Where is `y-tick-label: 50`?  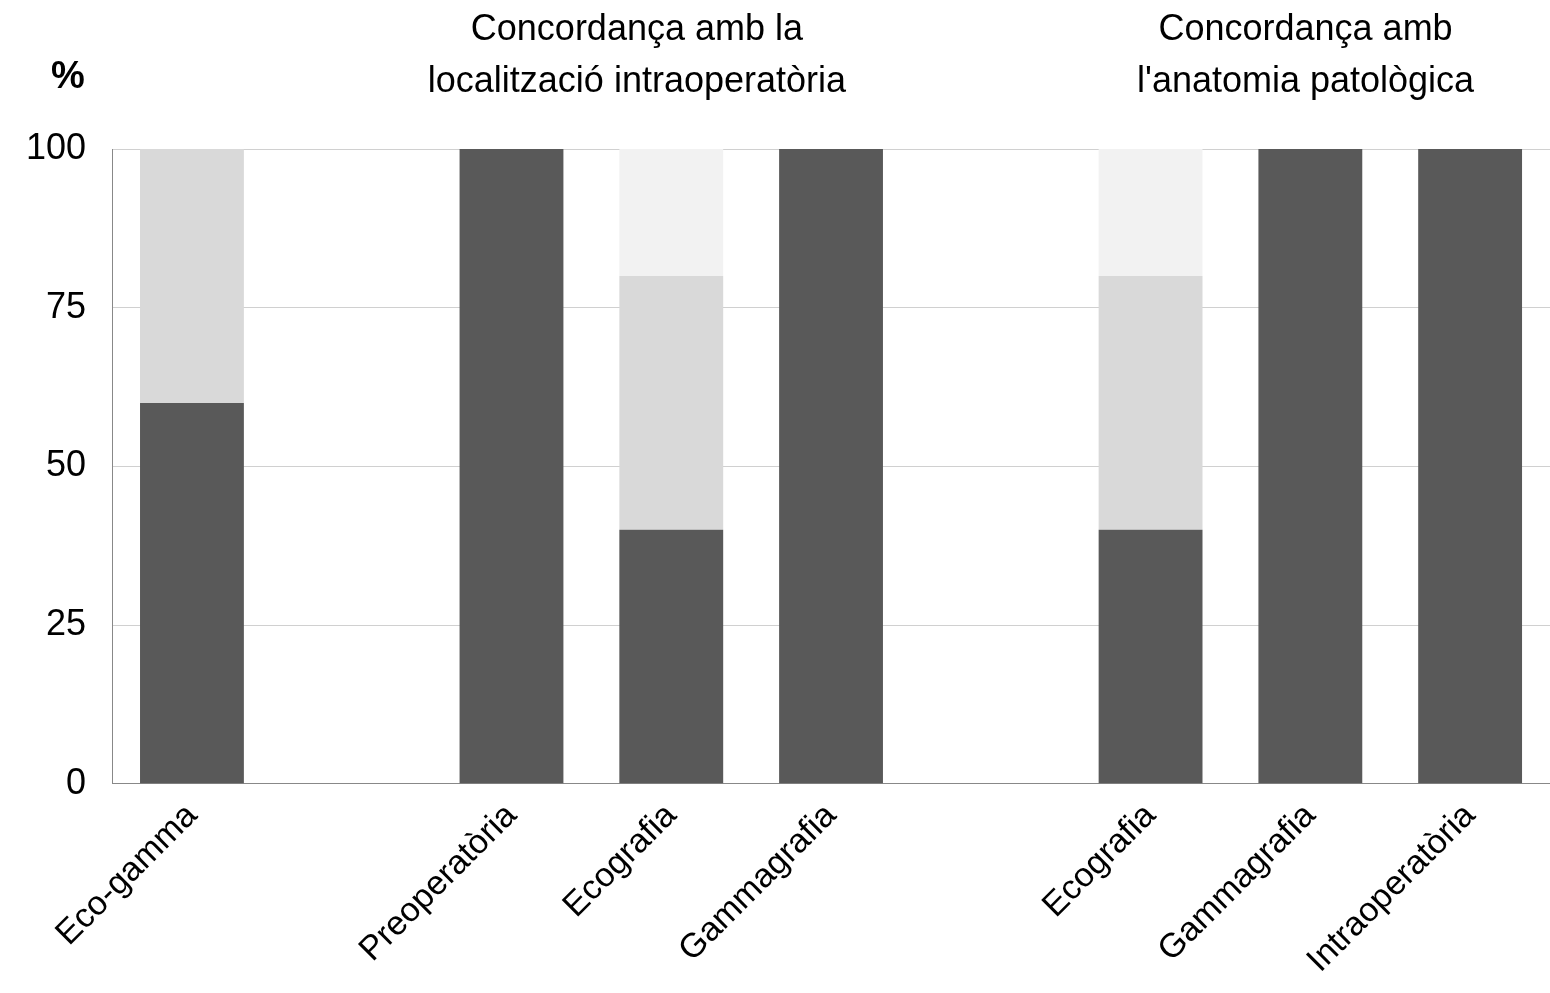 y-tick-label: 50 is located at coordinates (66, 464).